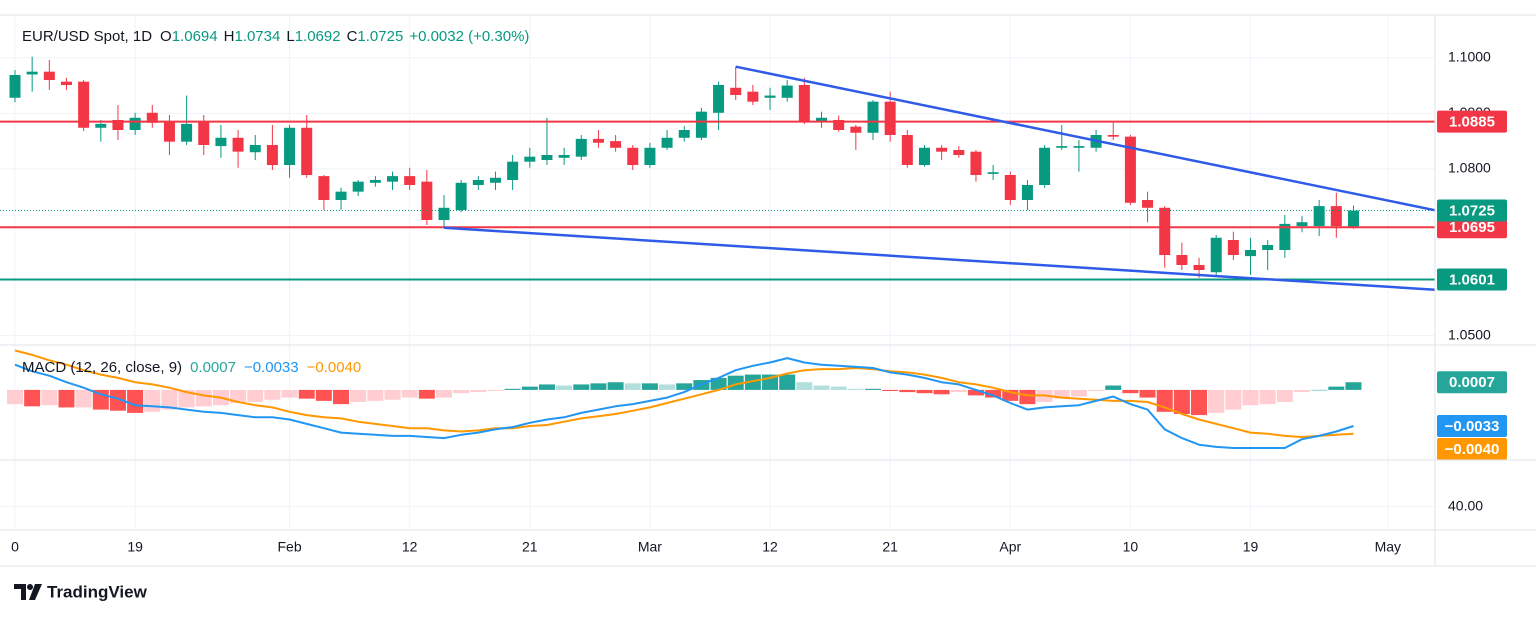  What do you see at coordinates (1472, 449) in the screenshot?
I see `indicator-label-box` at bounding box center [1472, 449].